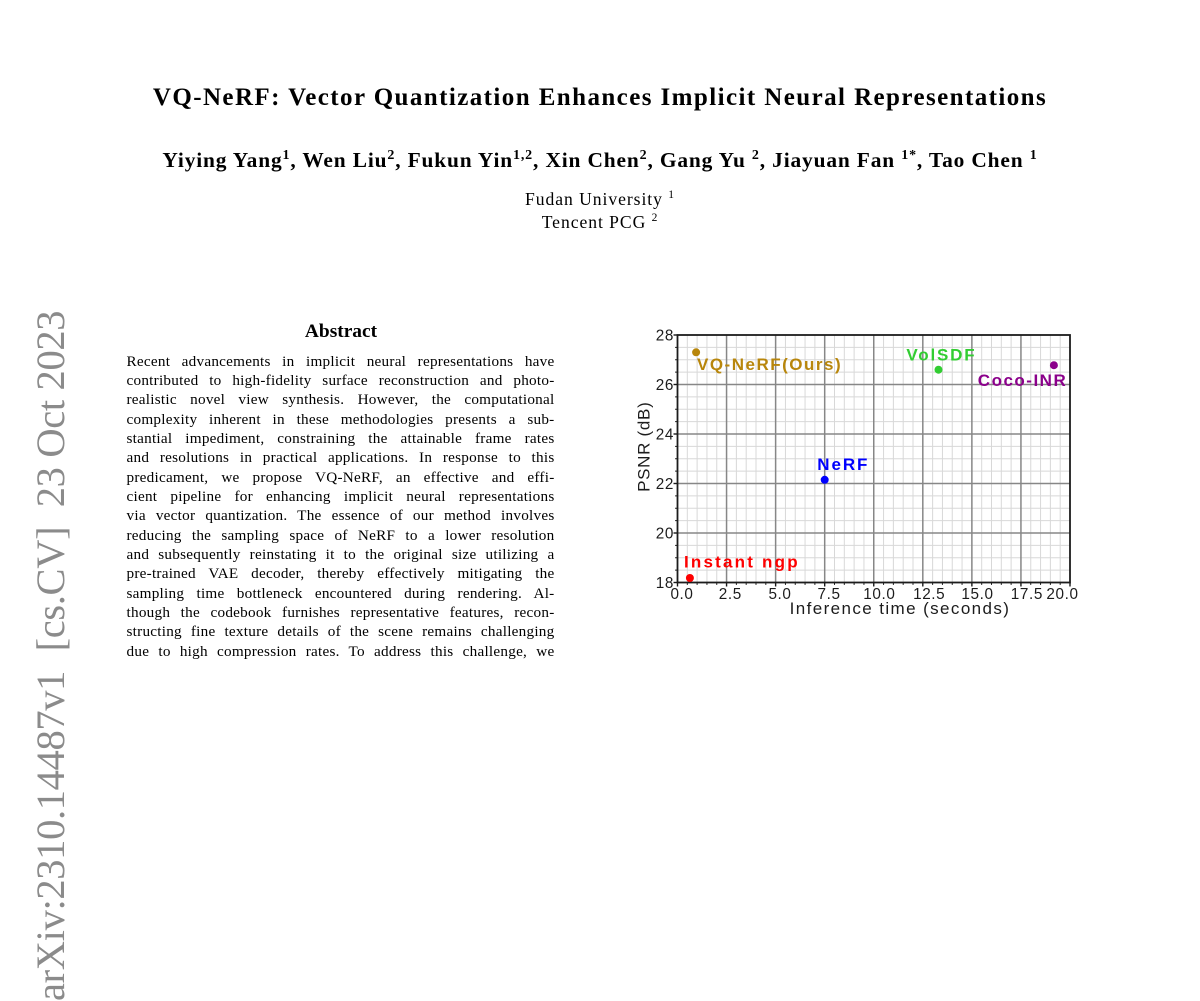 The height and width of the screenshot is (1001, 1200). What do you see at coordinates (779, 594) in the screenshot?
I see `svg-text: 5.0` at bounding box center [779, 594].